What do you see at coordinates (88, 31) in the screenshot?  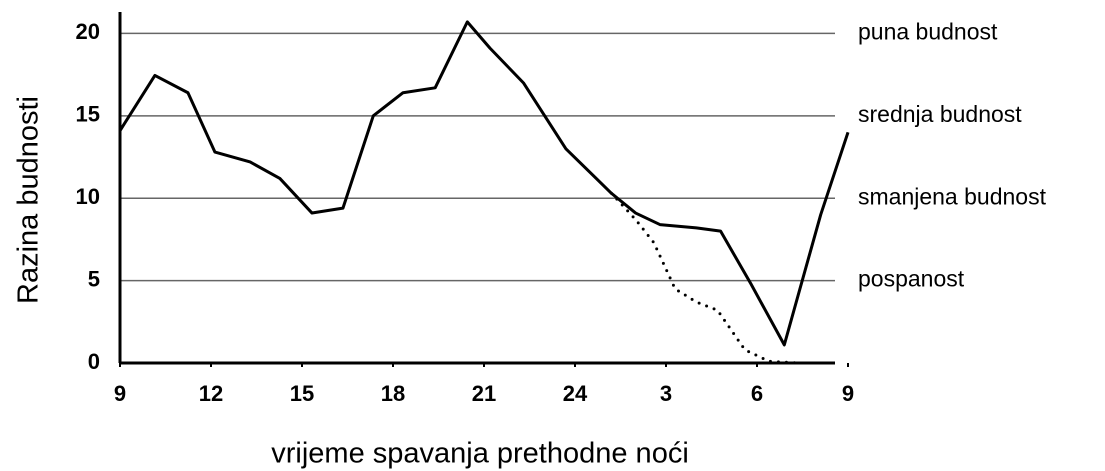 I see `y-tick-label: 20` at bounding box center [88, 31].